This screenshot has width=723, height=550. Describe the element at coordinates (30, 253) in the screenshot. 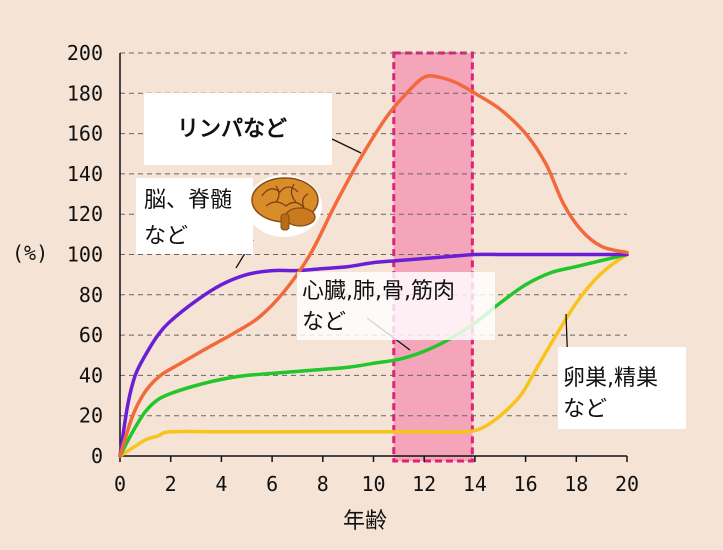

I see `y-axis-label: (%)` at that location.